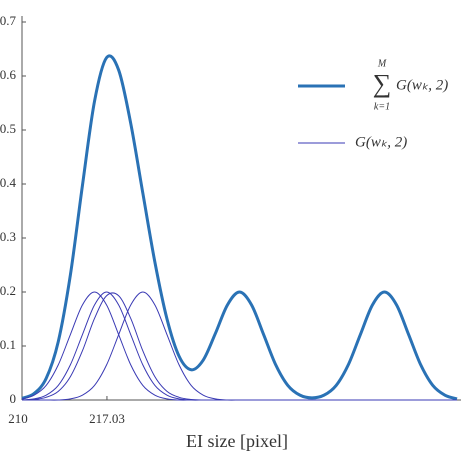 Image resolution: width=474 pixels, height=474 pixels. What do you see at coordinates (382, 63) in the screenshot?
I see `legend-sum-upper: M` at bounding box center [382, 63].